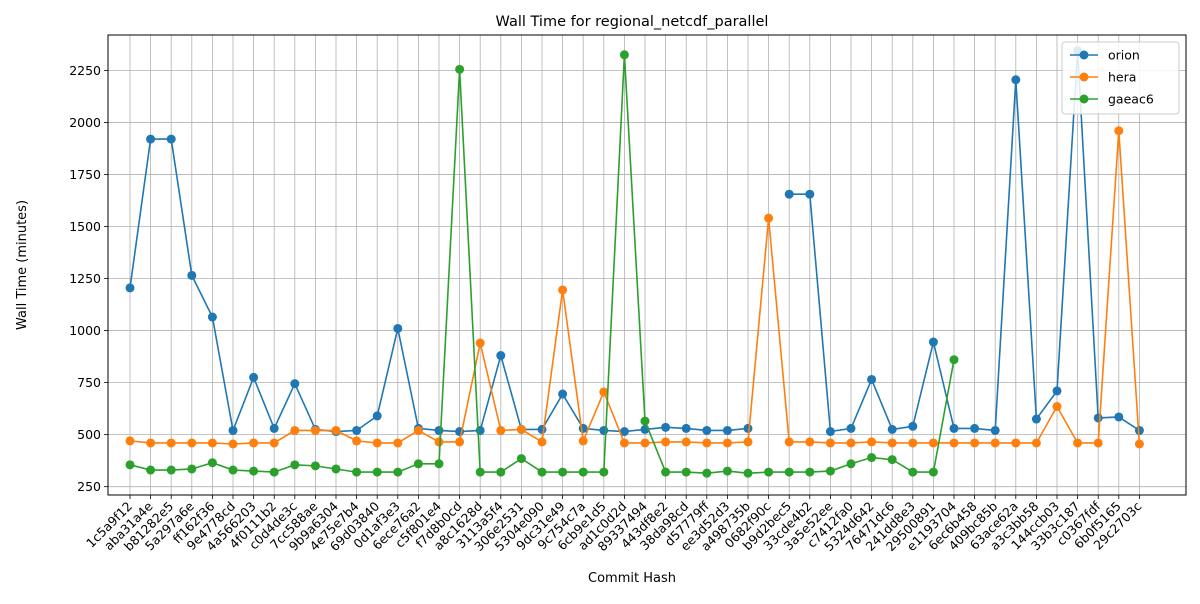 The width and height of the screenshot is (1200, 604). Describe the element at coordinates (89, 434) in the screenshot. I see `y-tick-label: 500` at that location.